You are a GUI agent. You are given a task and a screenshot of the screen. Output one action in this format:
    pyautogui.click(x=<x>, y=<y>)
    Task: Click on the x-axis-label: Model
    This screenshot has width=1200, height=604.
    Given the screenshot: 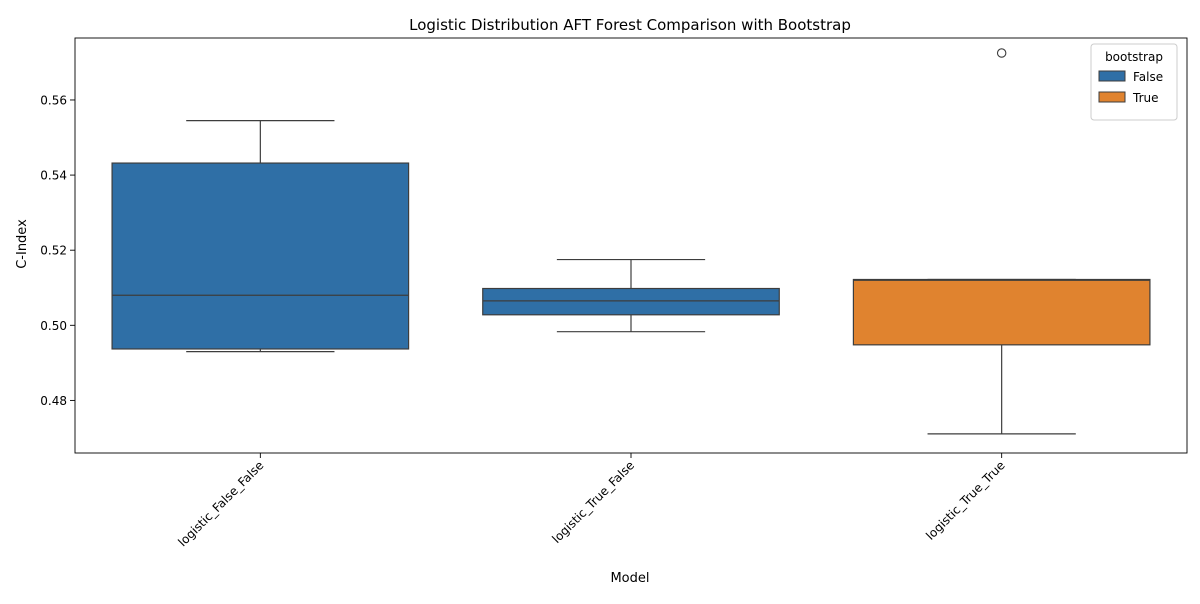 What is the action you would take?
    pyautogui.click(x=629, y=578)
    